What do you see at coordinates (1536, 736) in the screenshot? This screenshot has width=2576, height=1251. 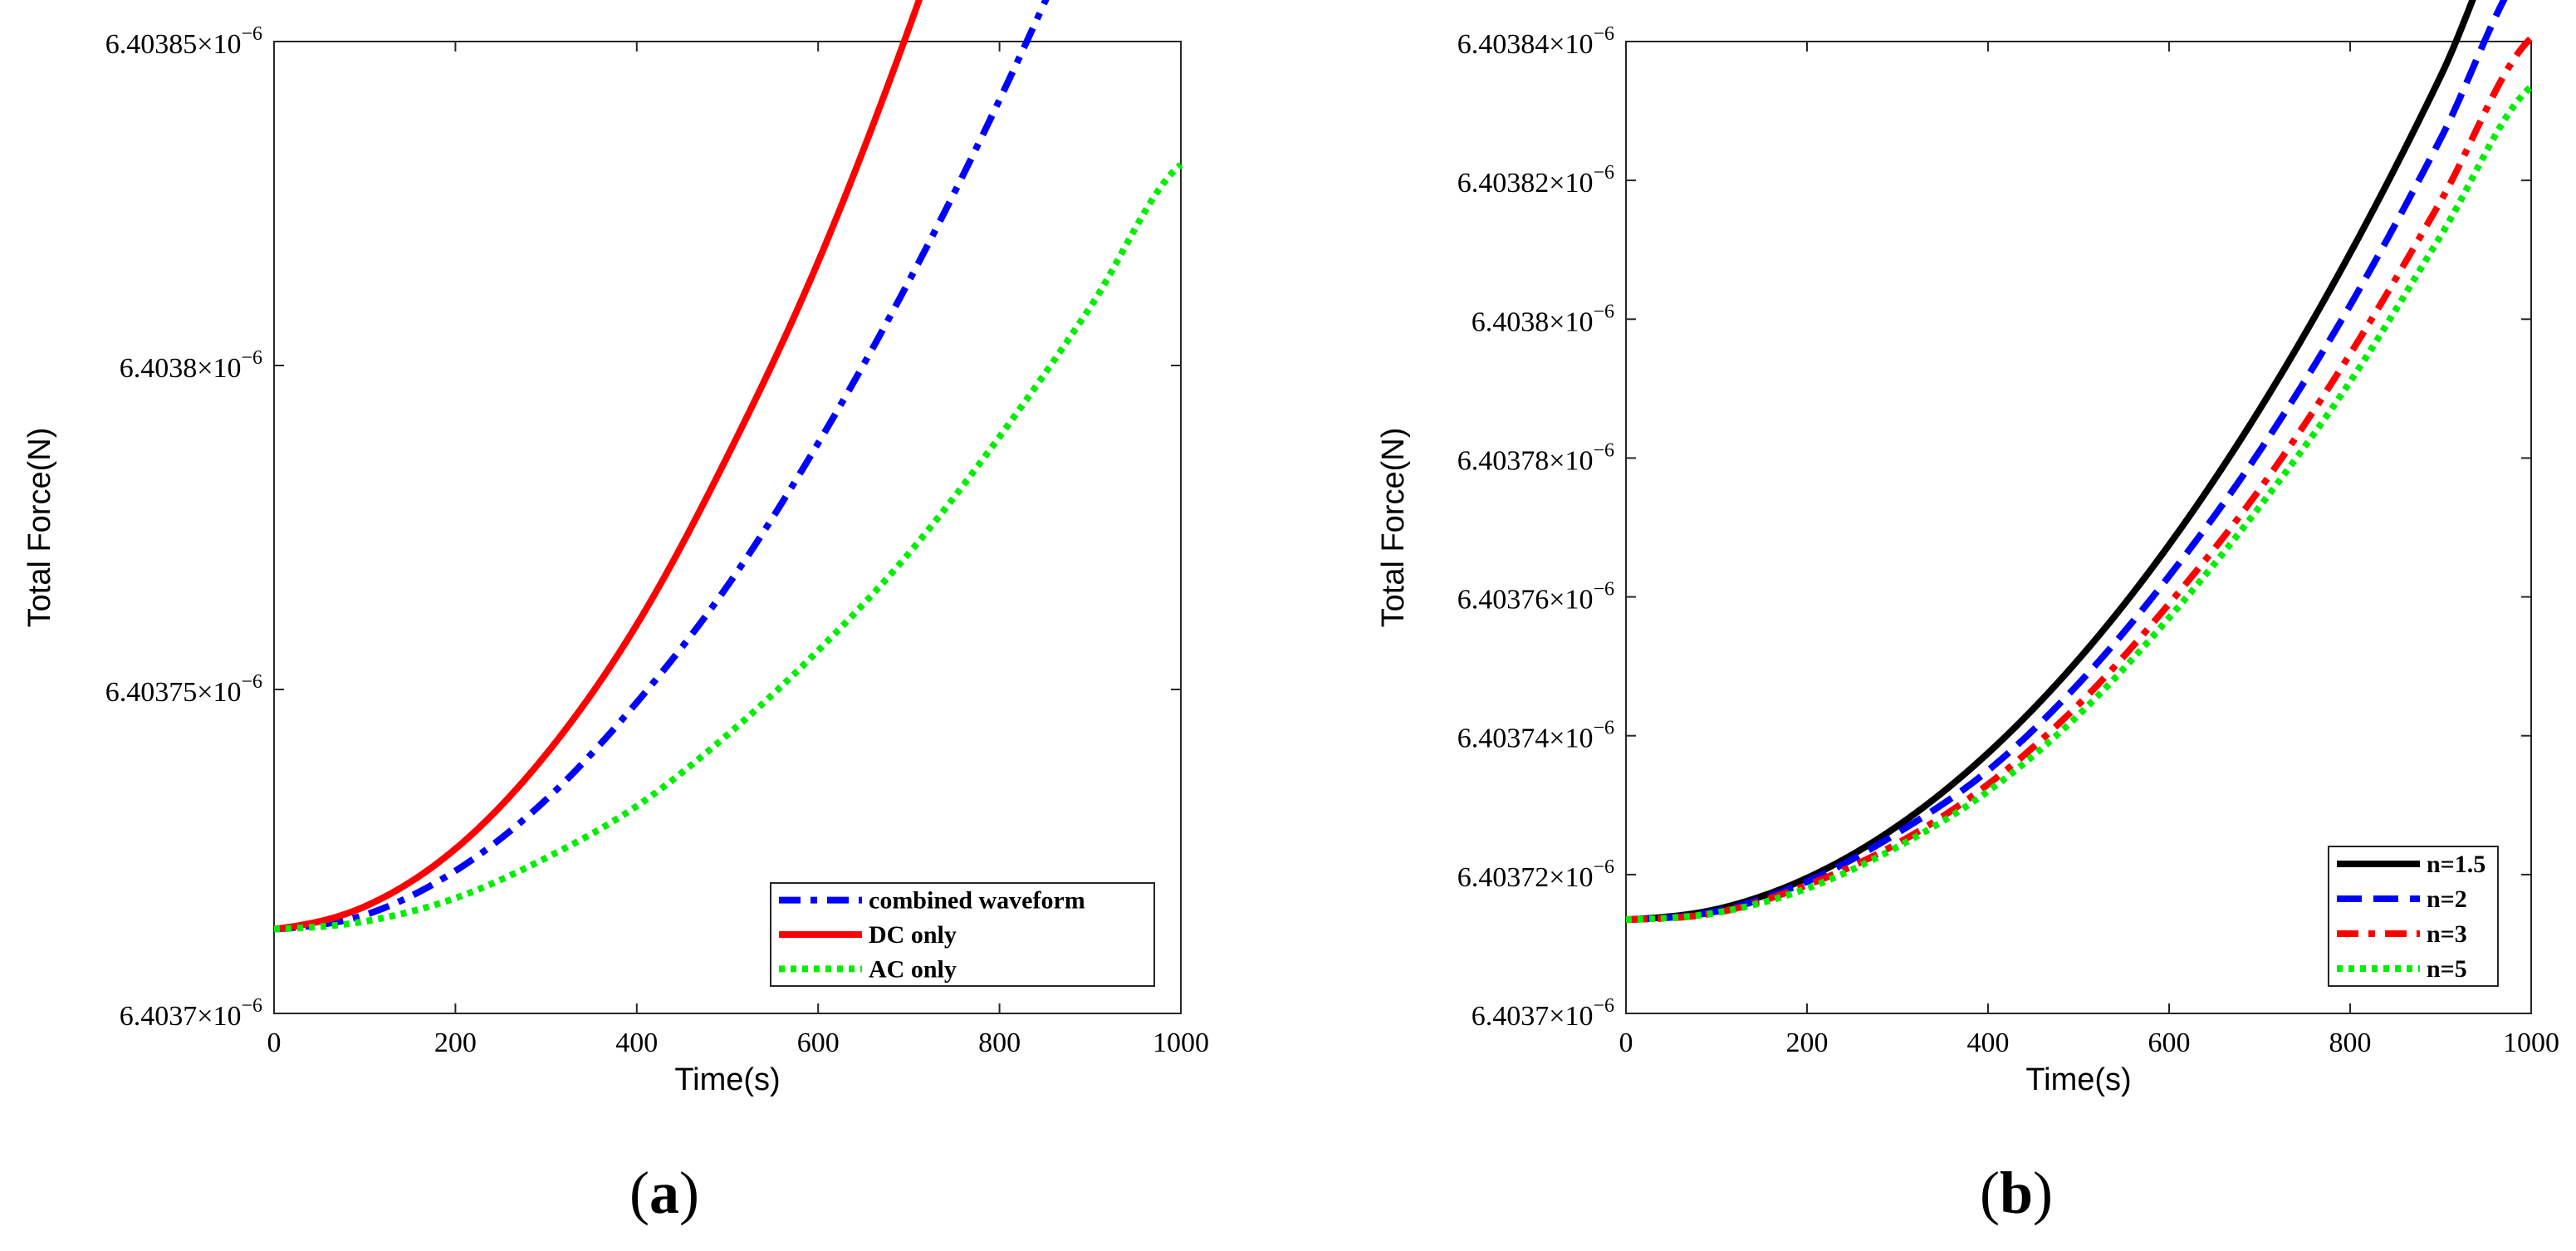 I see `y-tick-label: 6.40374×10⁻⁶` at bounding box center [1536, 736].